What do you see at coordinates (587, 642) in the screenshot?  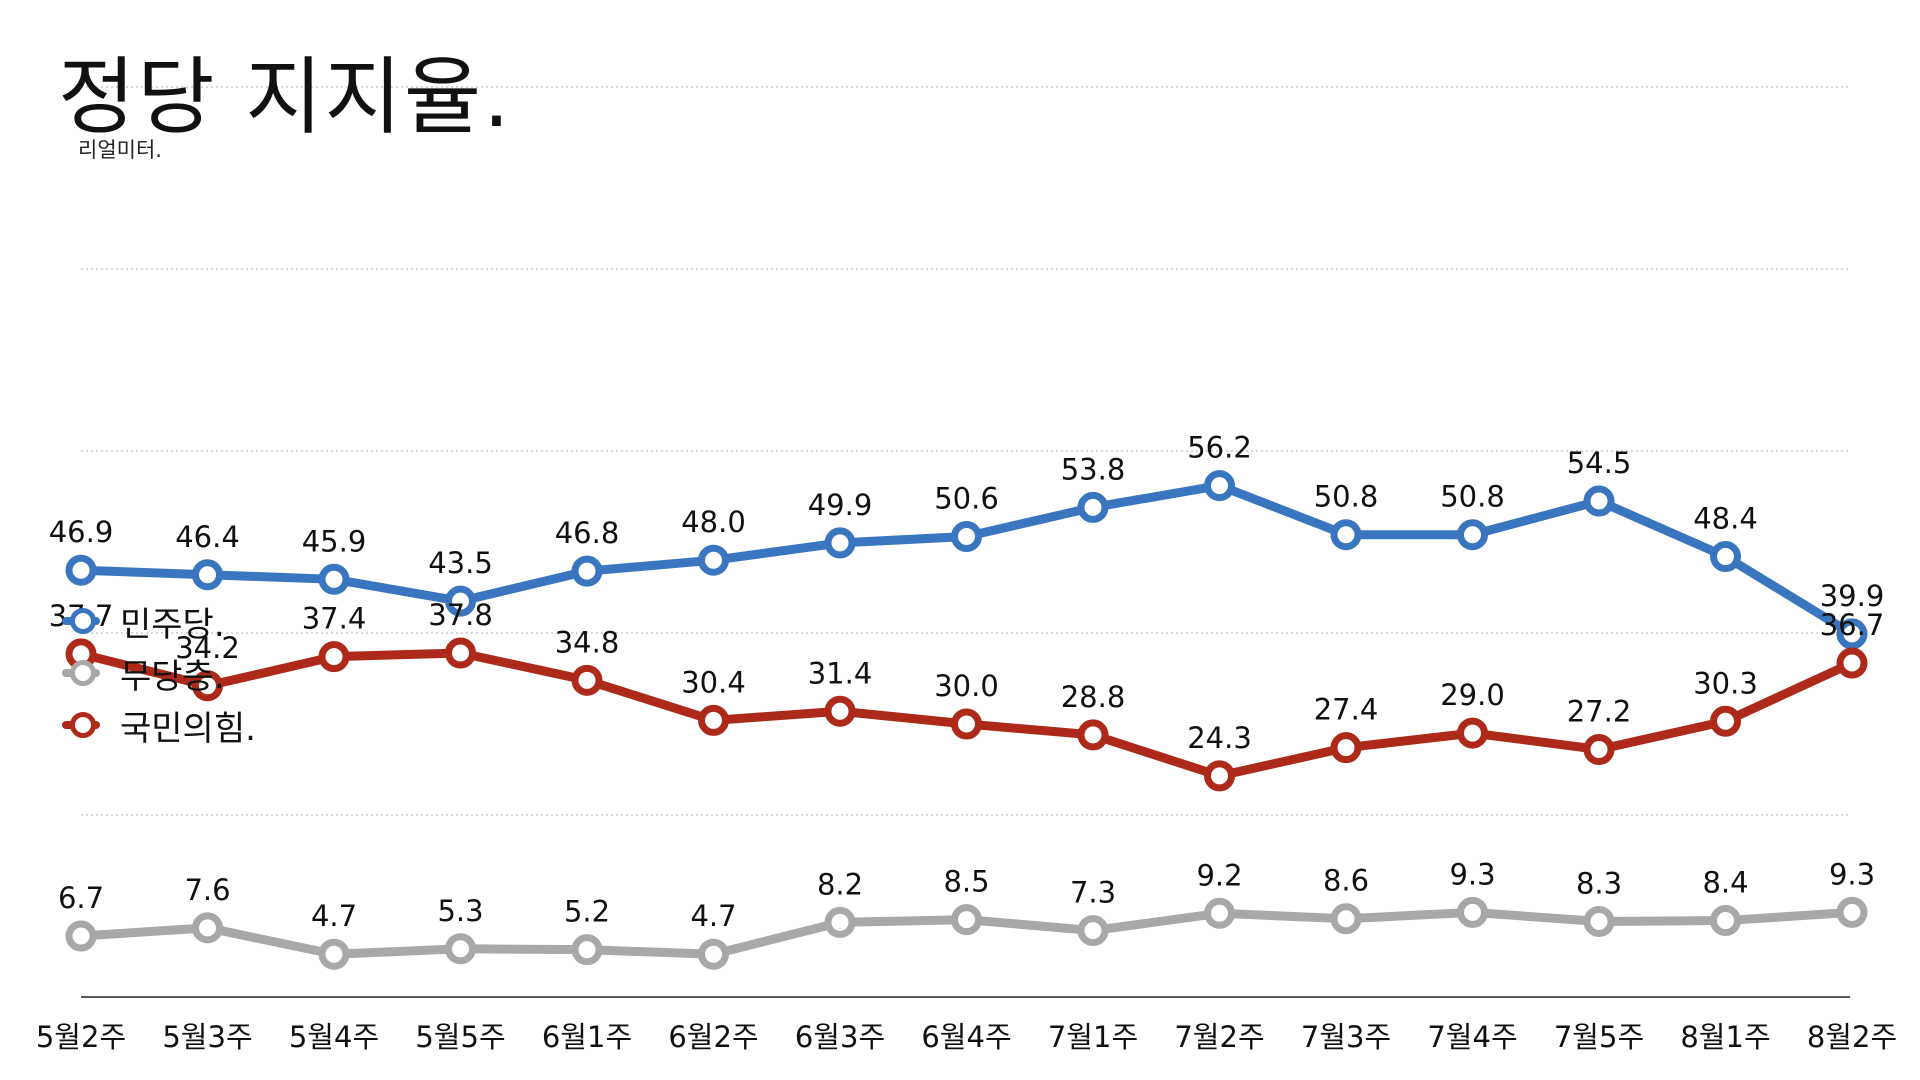 I see `data-label: 34.8` at bounding box center [587, 642].